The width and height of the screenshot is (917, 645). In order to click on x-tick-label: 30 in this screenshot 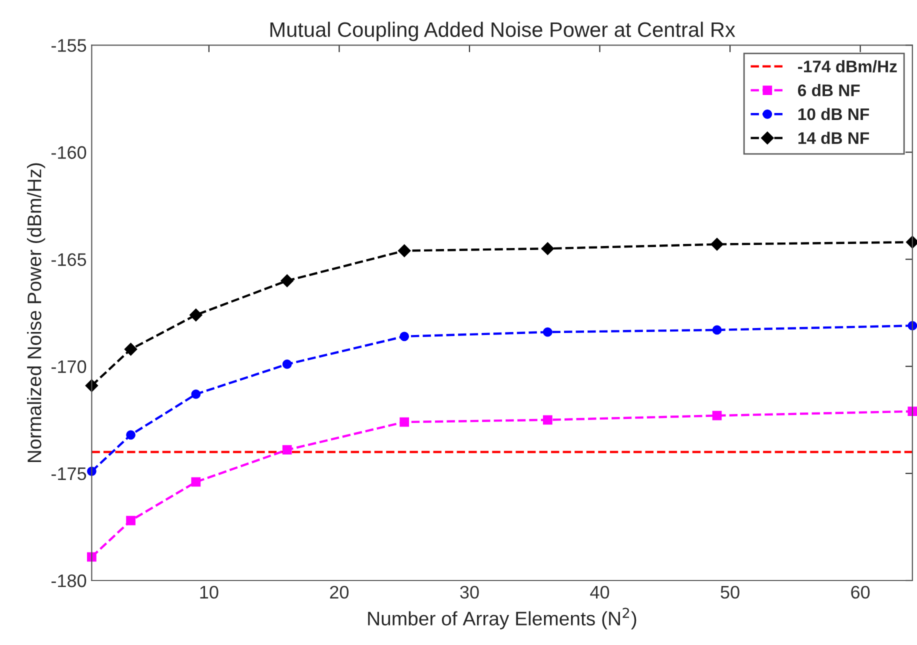, I will do `click(469, 592)`.